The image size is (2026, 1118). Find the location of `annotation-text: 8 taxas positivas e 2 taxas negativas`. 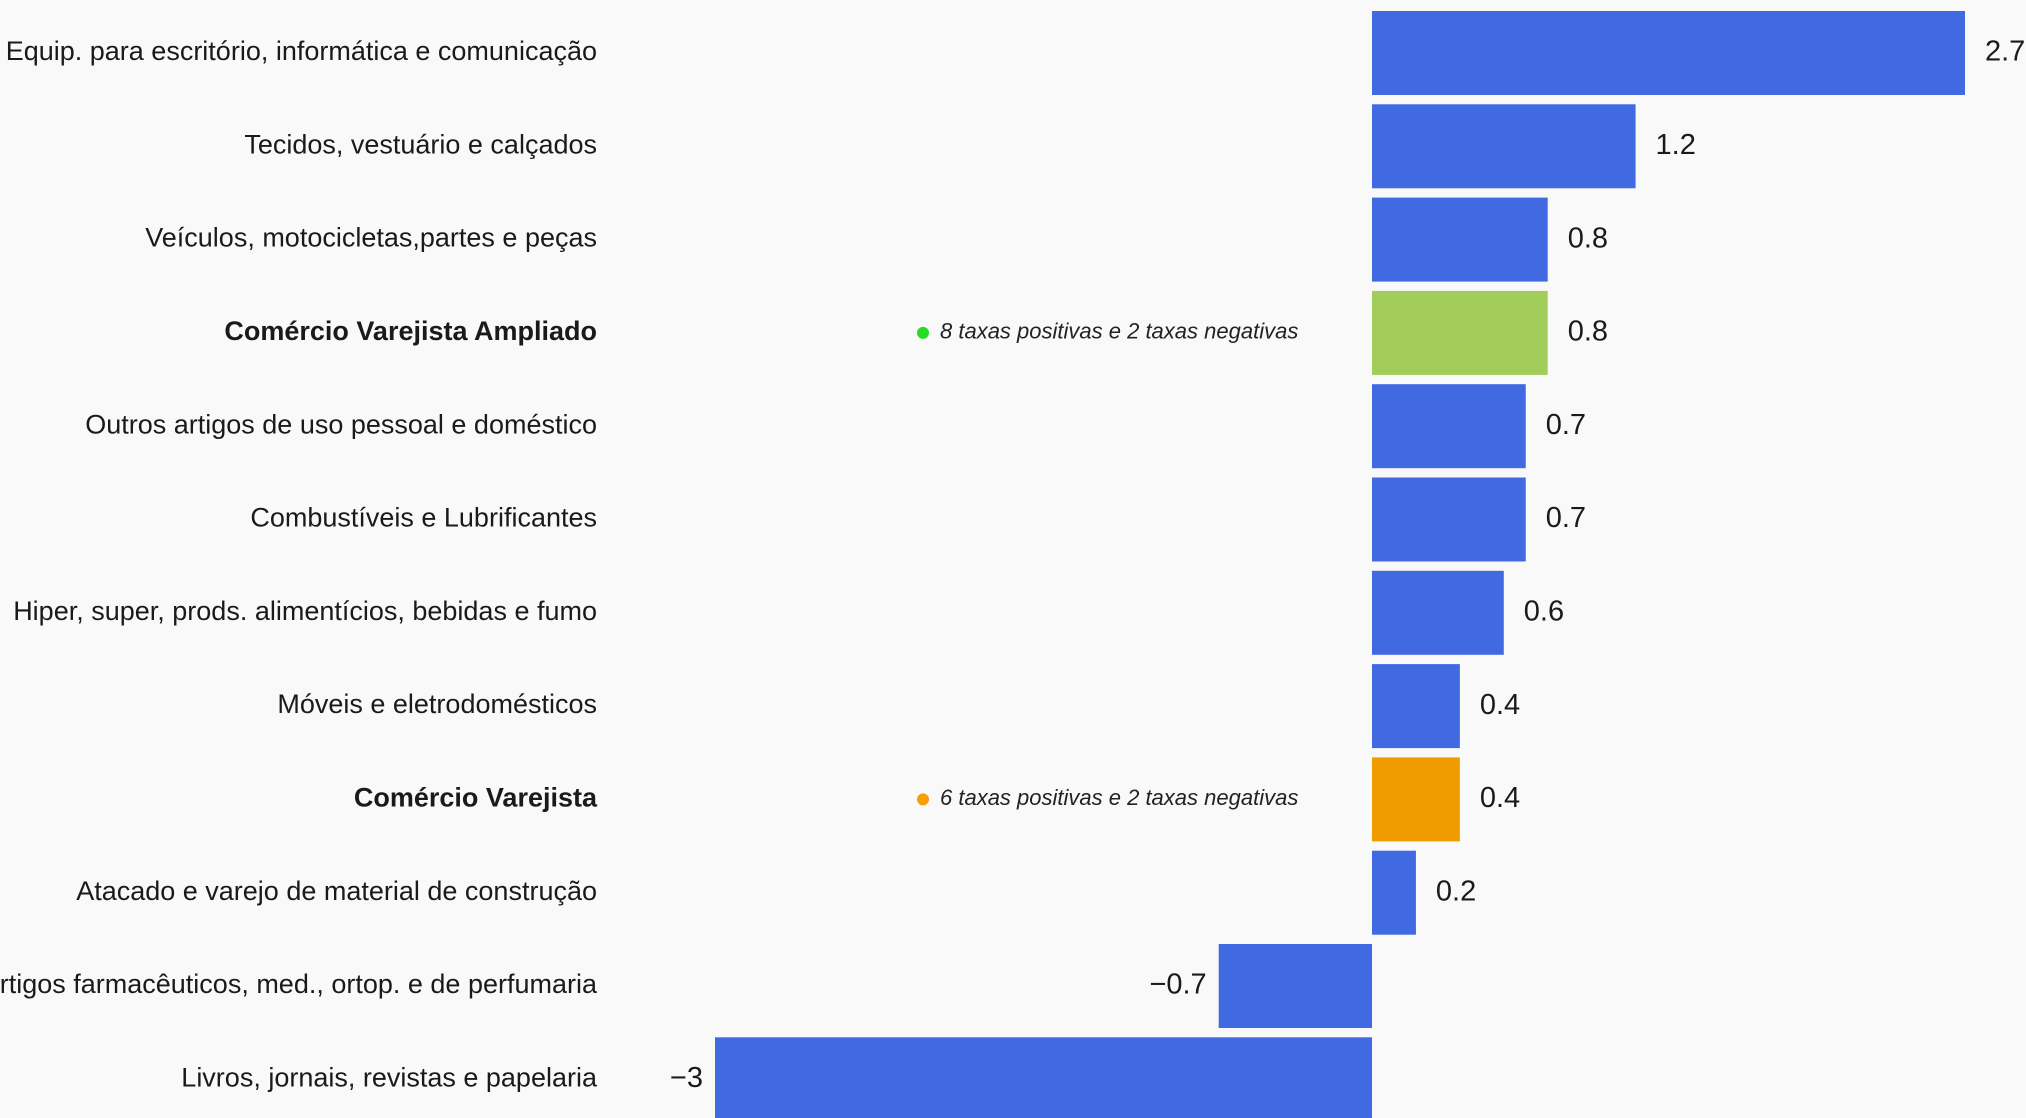

annotation-text: 8 taxas positivas e 2 taxas negativas is located at coordinates (1119, 331).